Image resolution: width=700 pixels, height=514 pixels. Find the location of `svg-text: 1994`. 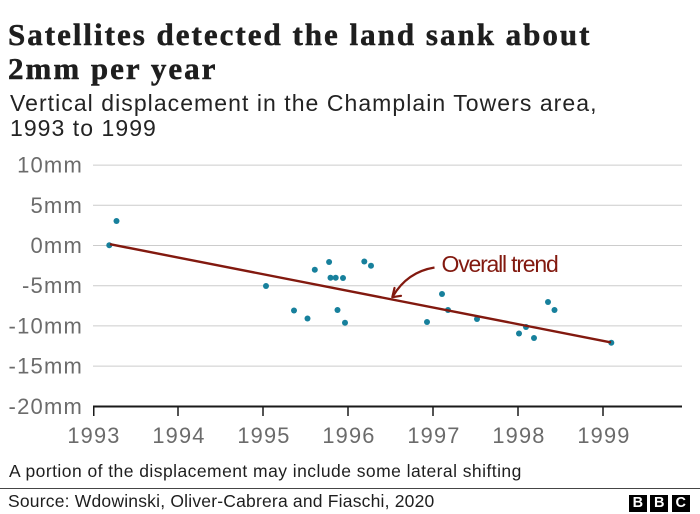

svg-text: 1994 is located at coordinates (178, 435).